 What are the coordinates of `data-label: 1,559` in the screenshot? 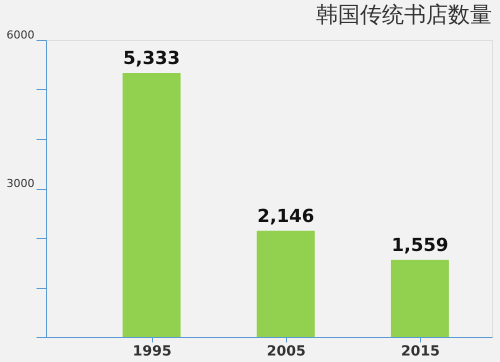 It's located at (419, 245).